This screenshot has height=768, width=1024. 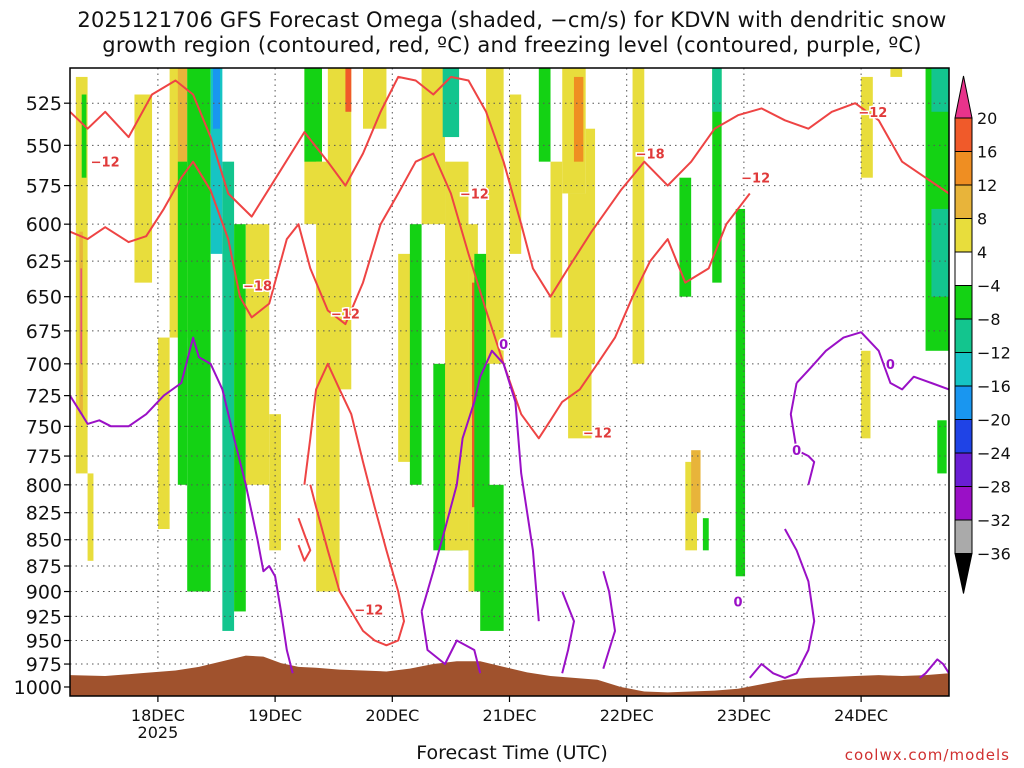 I want to click on colorbar-label-6: −8, so click(x=989, y=319).